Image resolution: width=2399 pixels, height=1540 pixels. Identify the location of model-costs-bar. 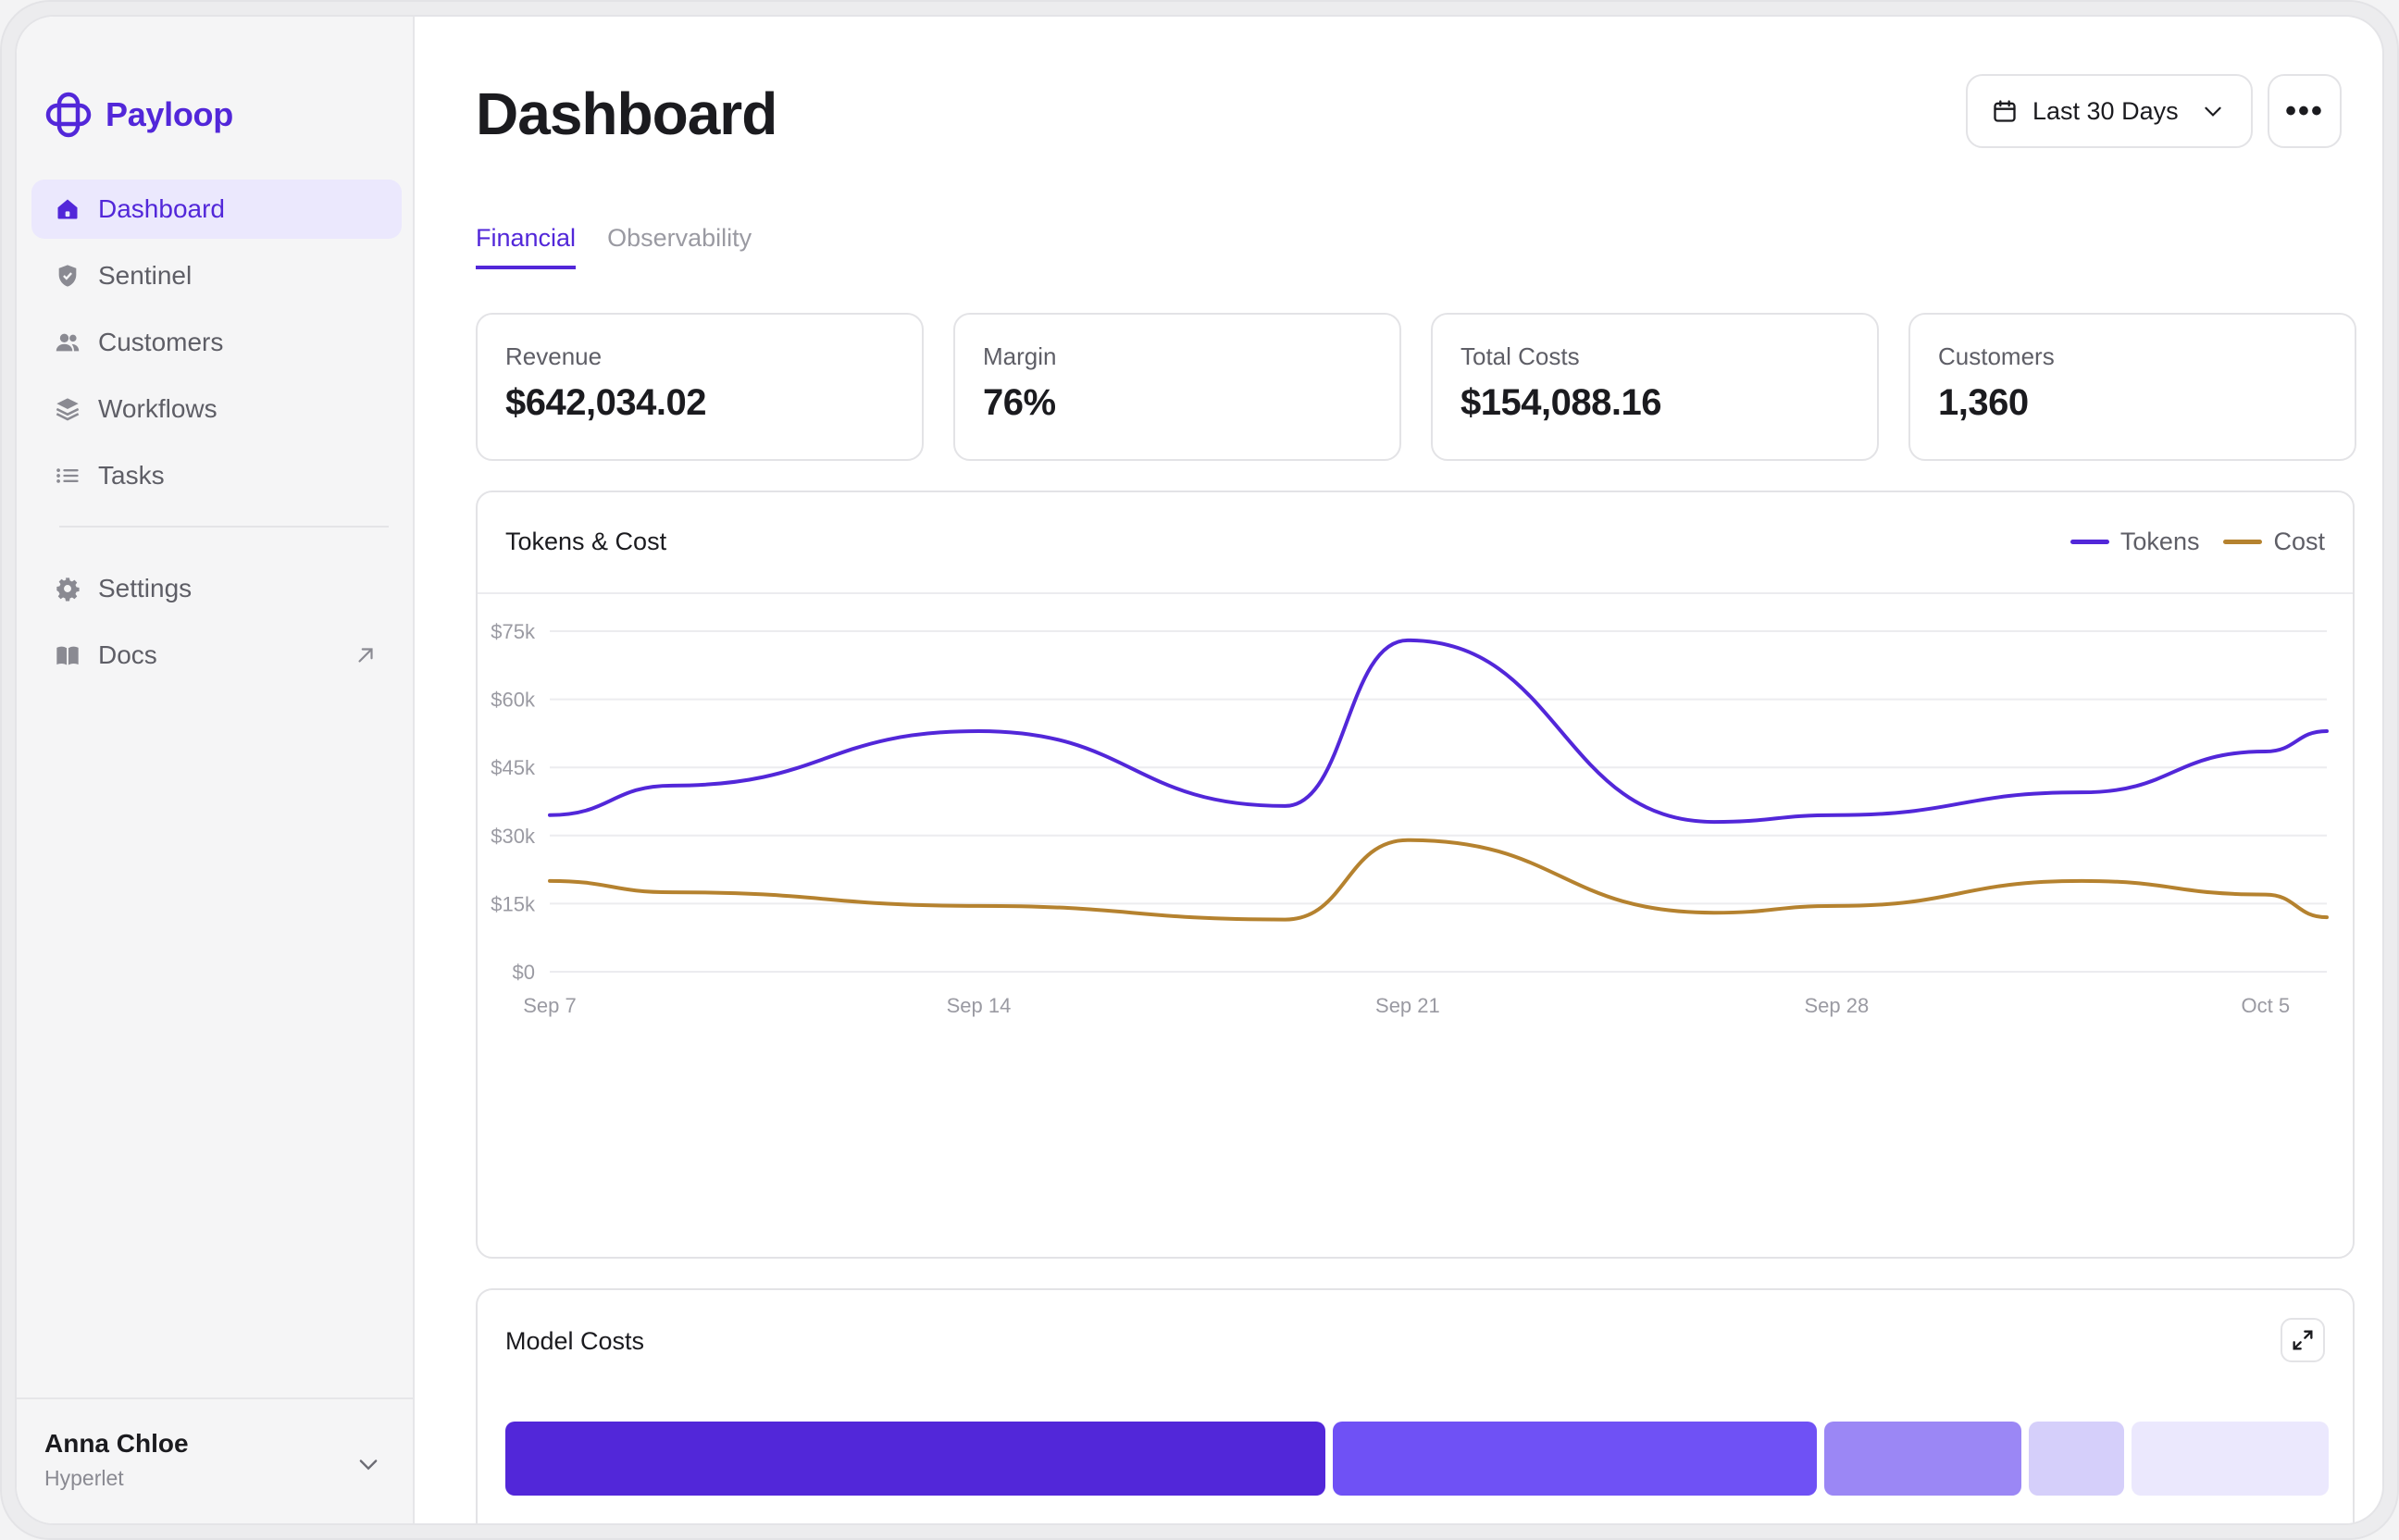
(1417, 1459).